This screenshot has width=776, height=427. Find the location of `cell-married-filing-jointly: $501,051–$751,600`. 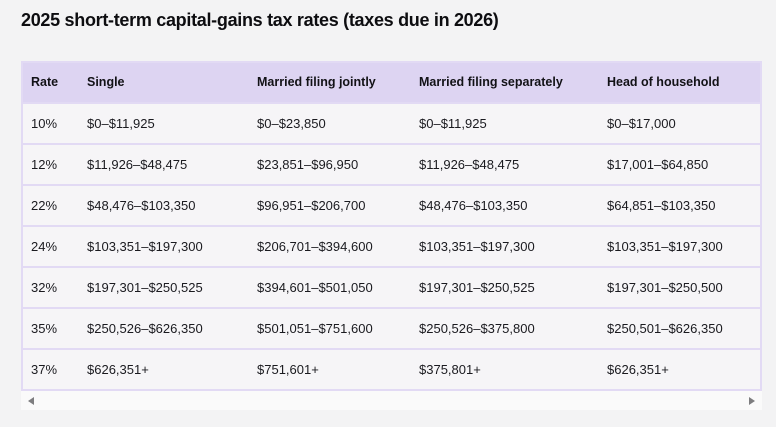

cell-married-filing-jointly: $501,051–$751,600 is located at coordinates (330, 328).